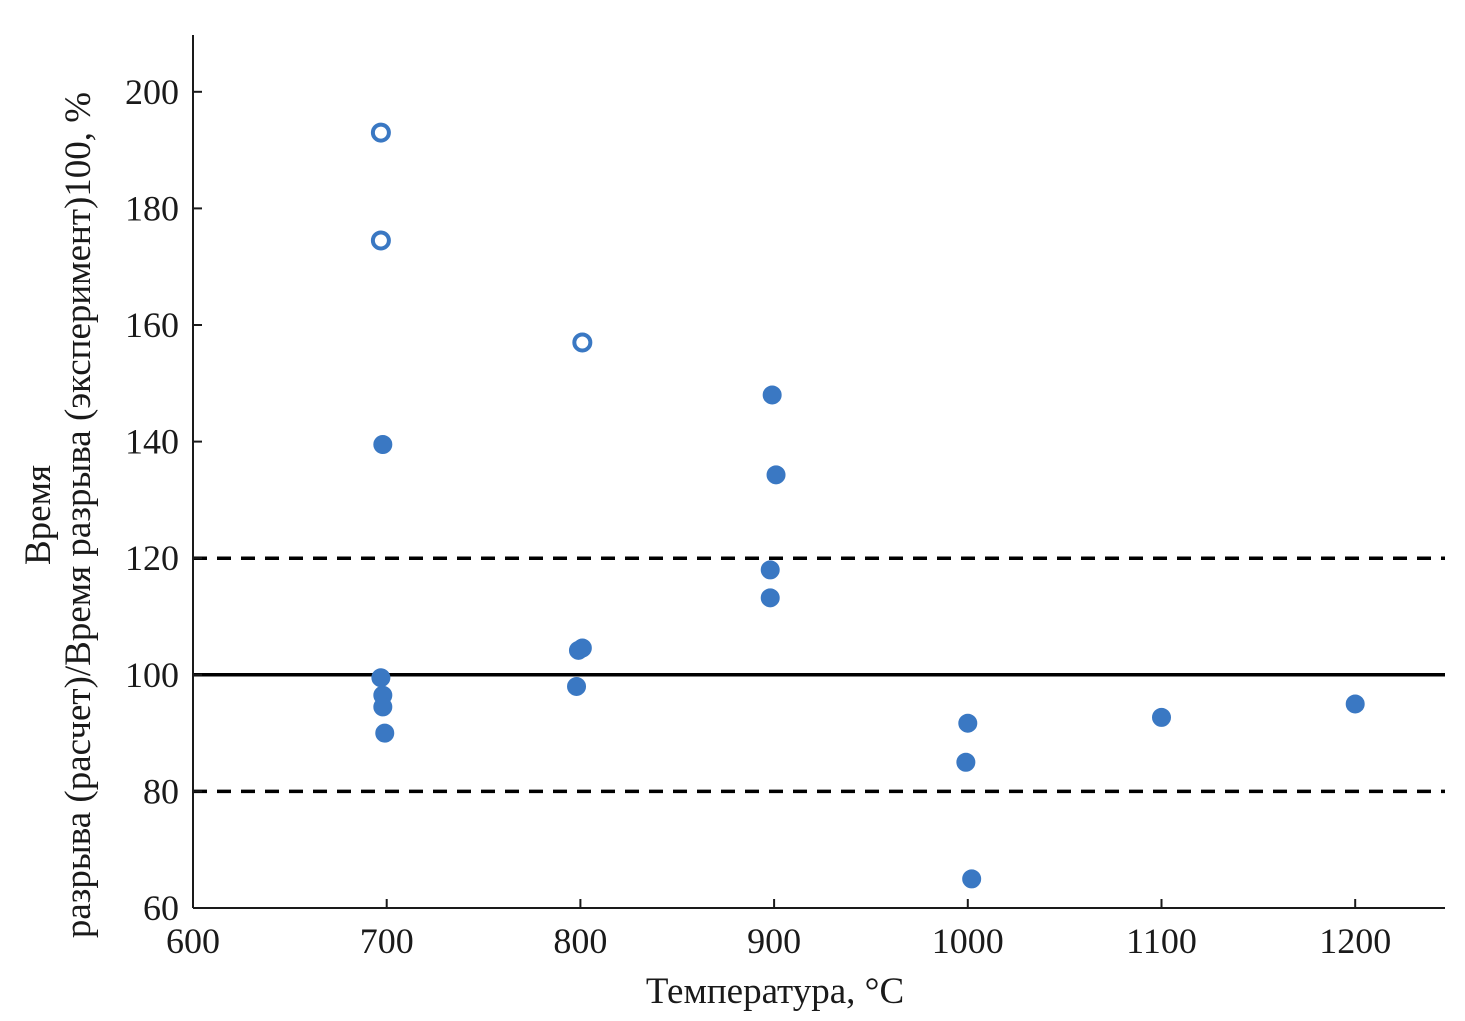 The height and width of the screenshot is (1021, 1465). I want to click on x-tick-label: 900, so click(774, 941).